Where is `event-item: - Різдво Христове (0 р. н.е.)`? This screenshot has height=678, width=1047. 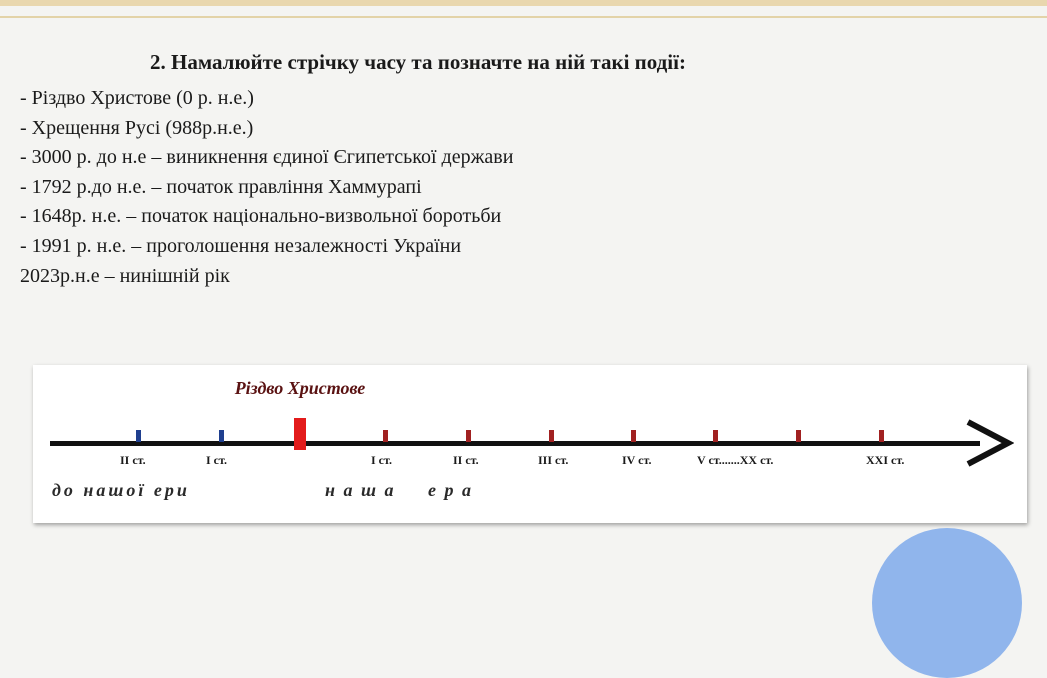 event-item: - Різдво Христове (0 р. н.е.) is located at coordinates (137, 98).